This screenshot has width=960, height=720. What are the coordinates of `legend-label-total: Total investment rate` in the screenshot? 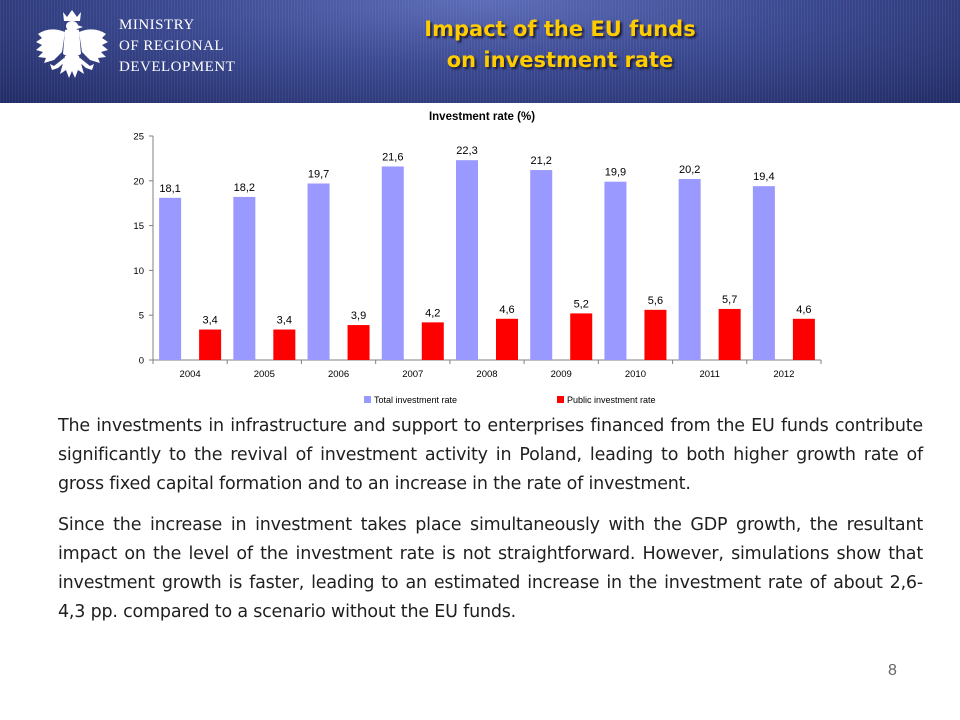 It's located at (415, 400).